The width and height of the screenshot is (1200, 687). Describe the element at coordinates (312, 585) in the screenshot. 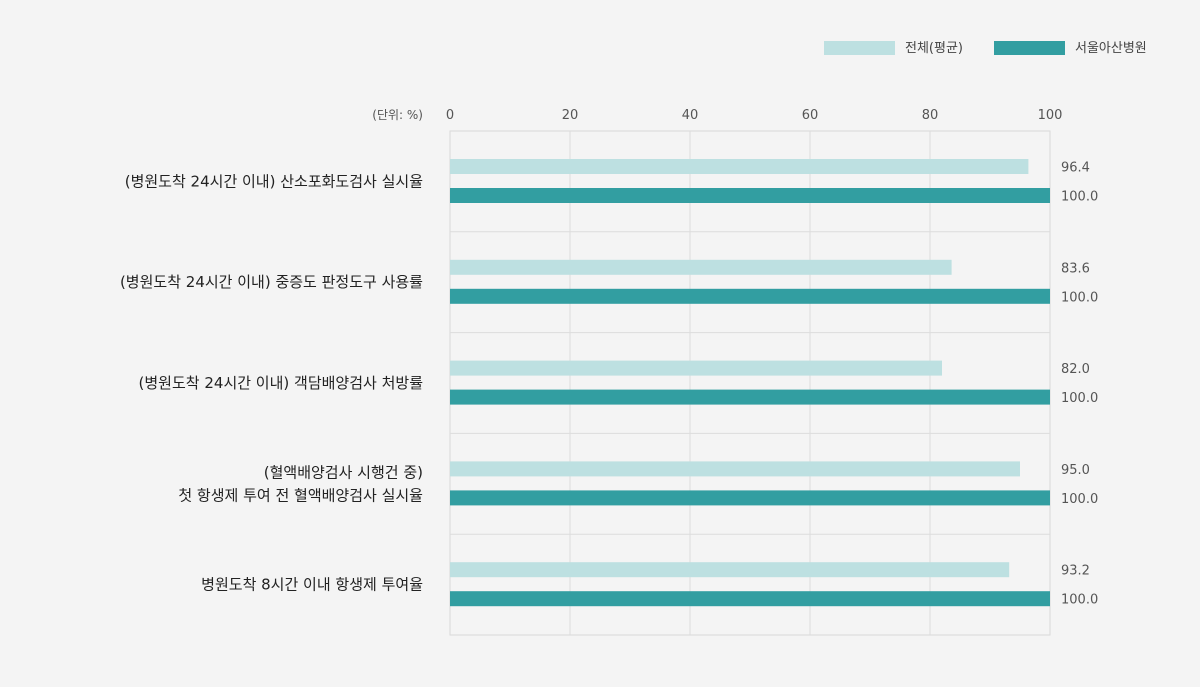

I see `category-label: 병원도착 8시간 이내 항생제 투여율` at that location.